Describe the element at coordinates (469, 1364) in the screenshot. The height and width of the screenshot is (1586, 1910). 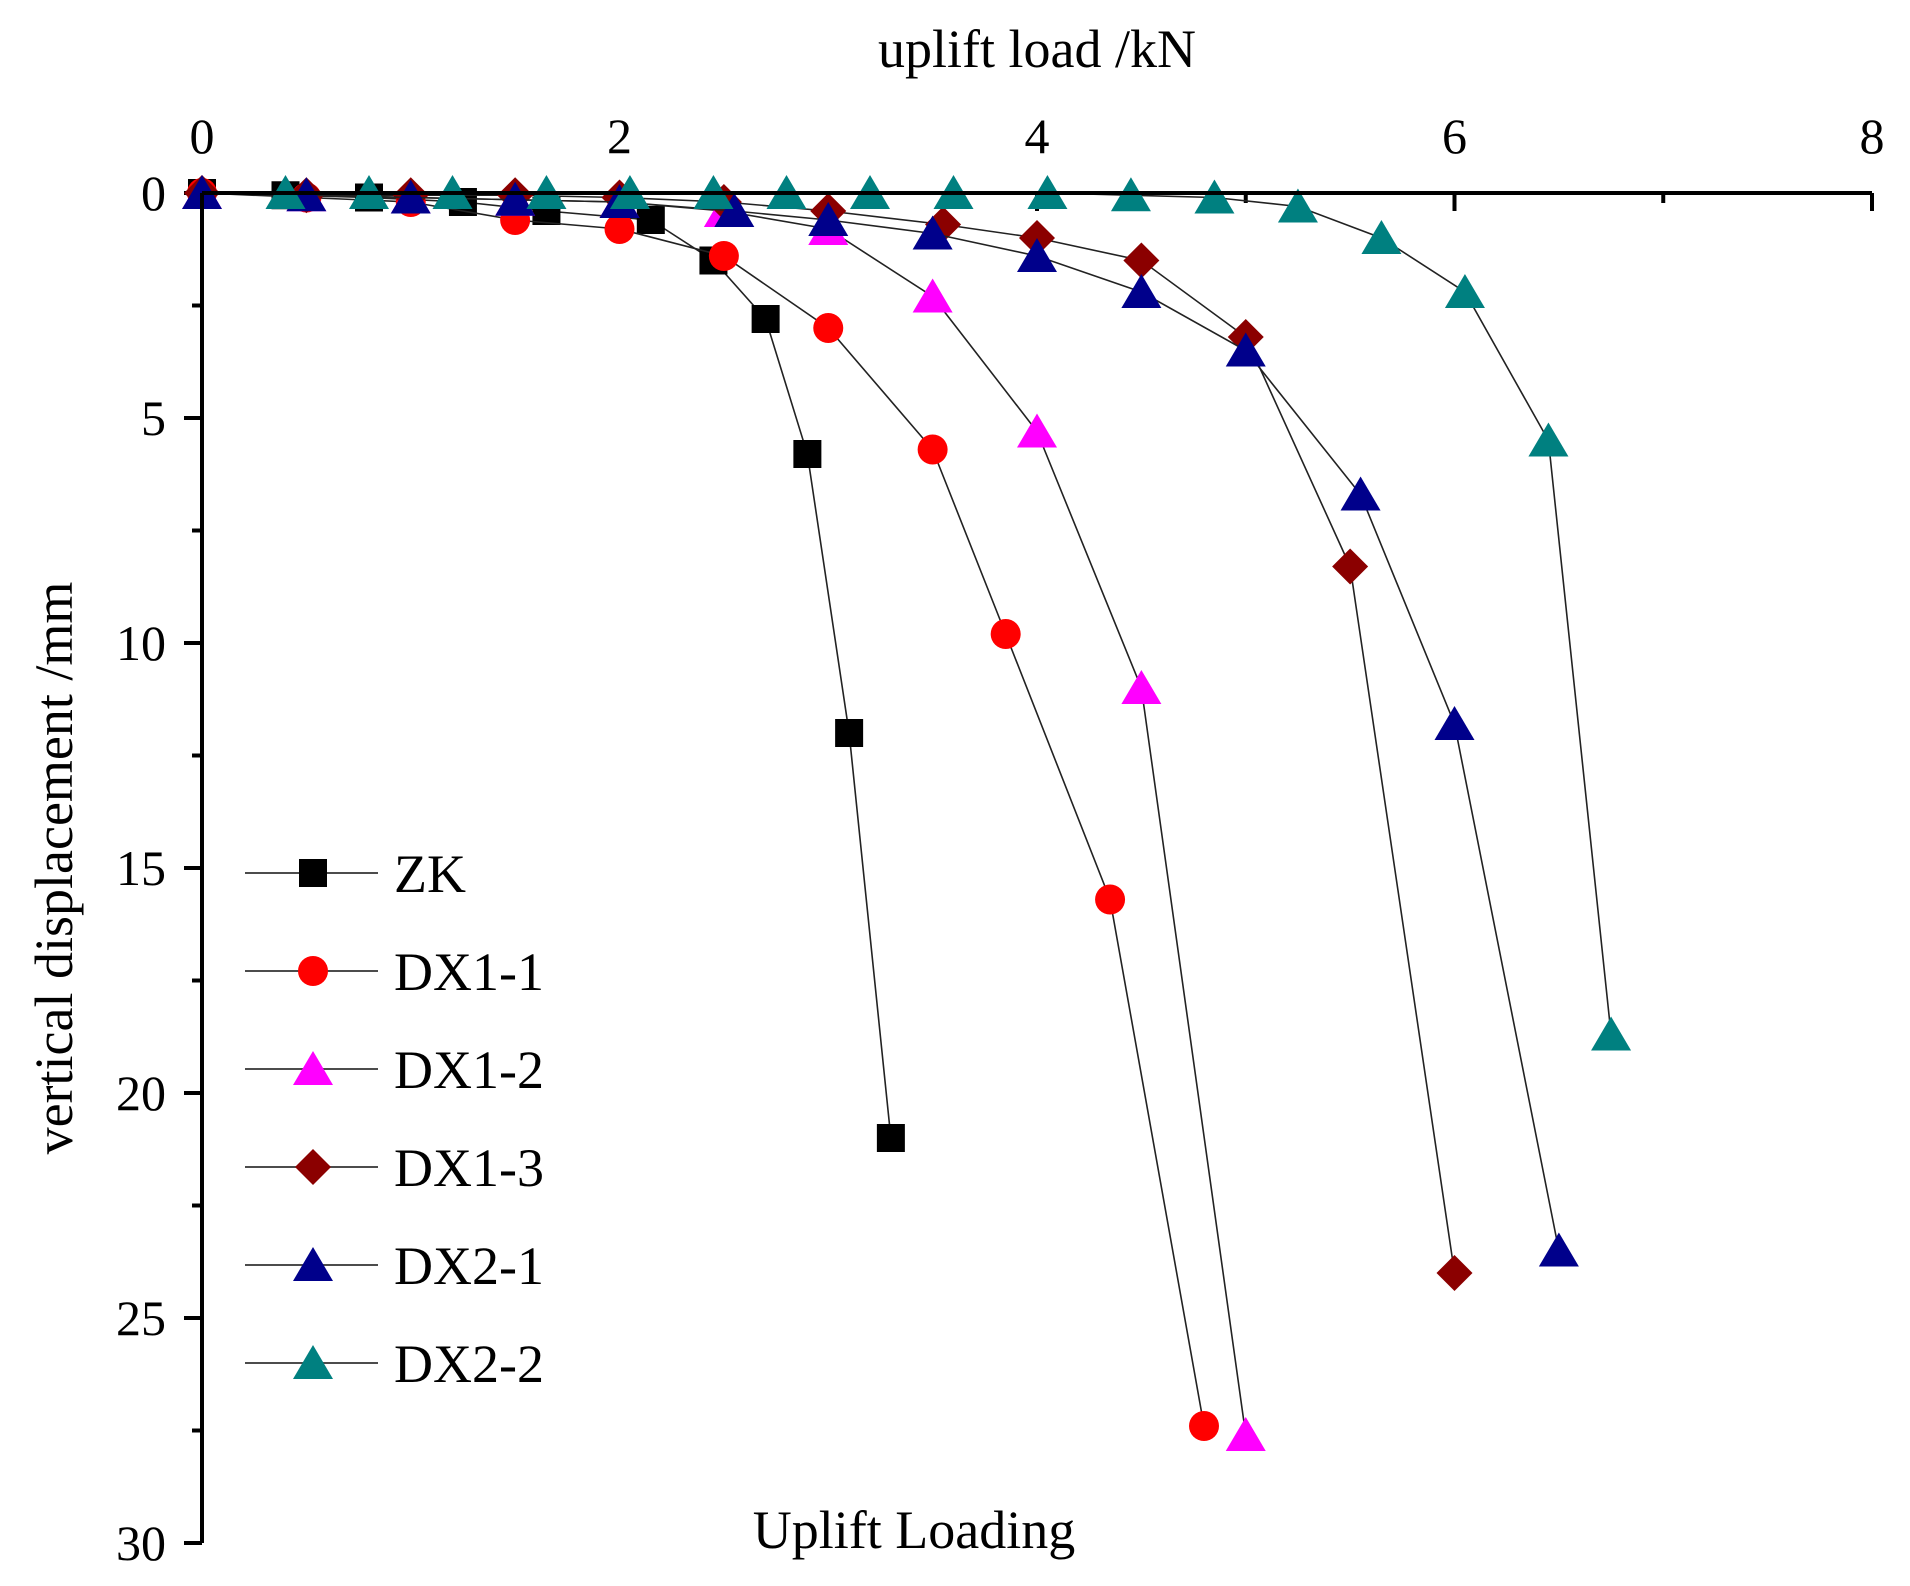
I see `legend-label: DX2-2` at that location.